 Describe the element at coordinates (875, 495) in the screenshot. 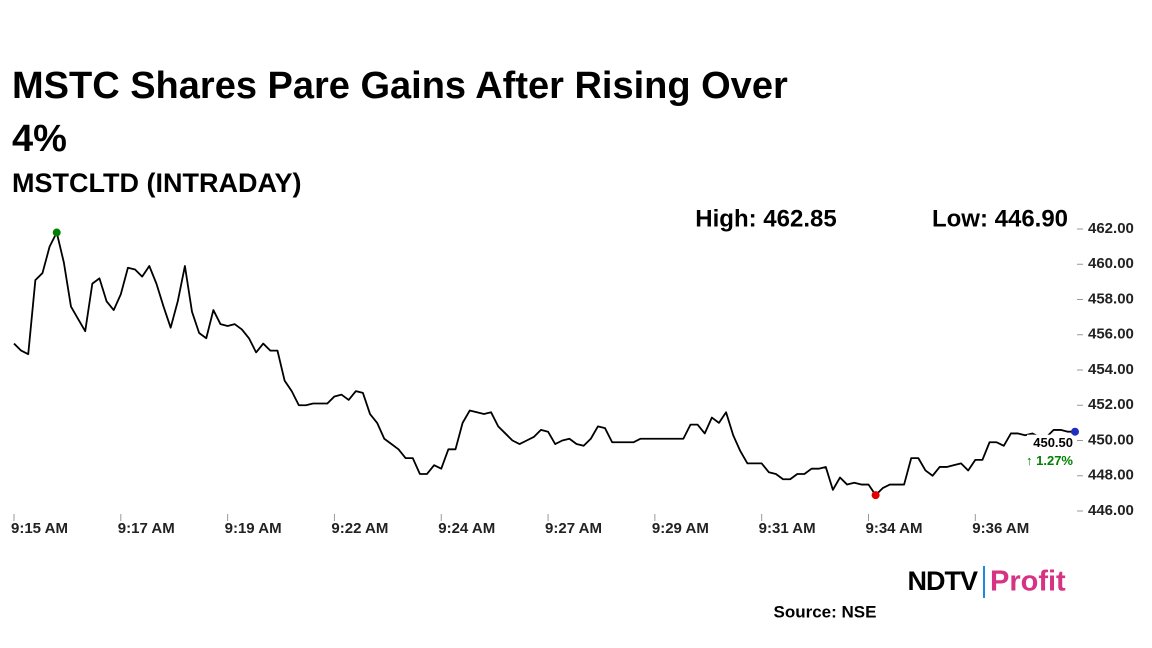

I see `low-marker` at that location.